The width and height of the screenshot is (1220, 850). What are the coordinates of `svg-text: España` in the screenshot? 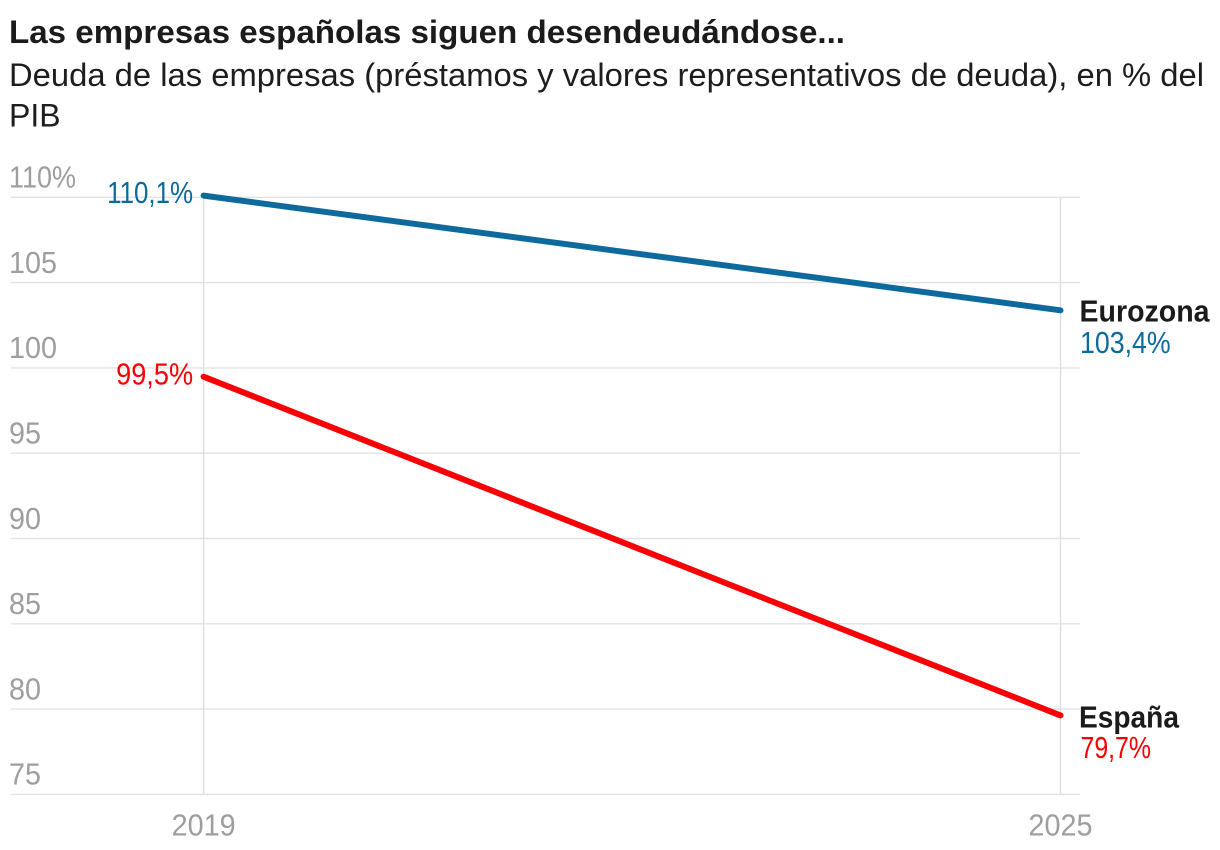 It's located at (1129, 718).